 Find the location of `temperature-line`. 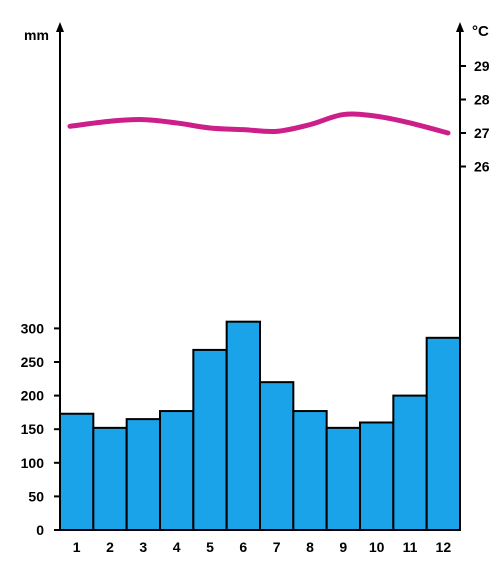

temperature-line is located at coordinates (259, 123).